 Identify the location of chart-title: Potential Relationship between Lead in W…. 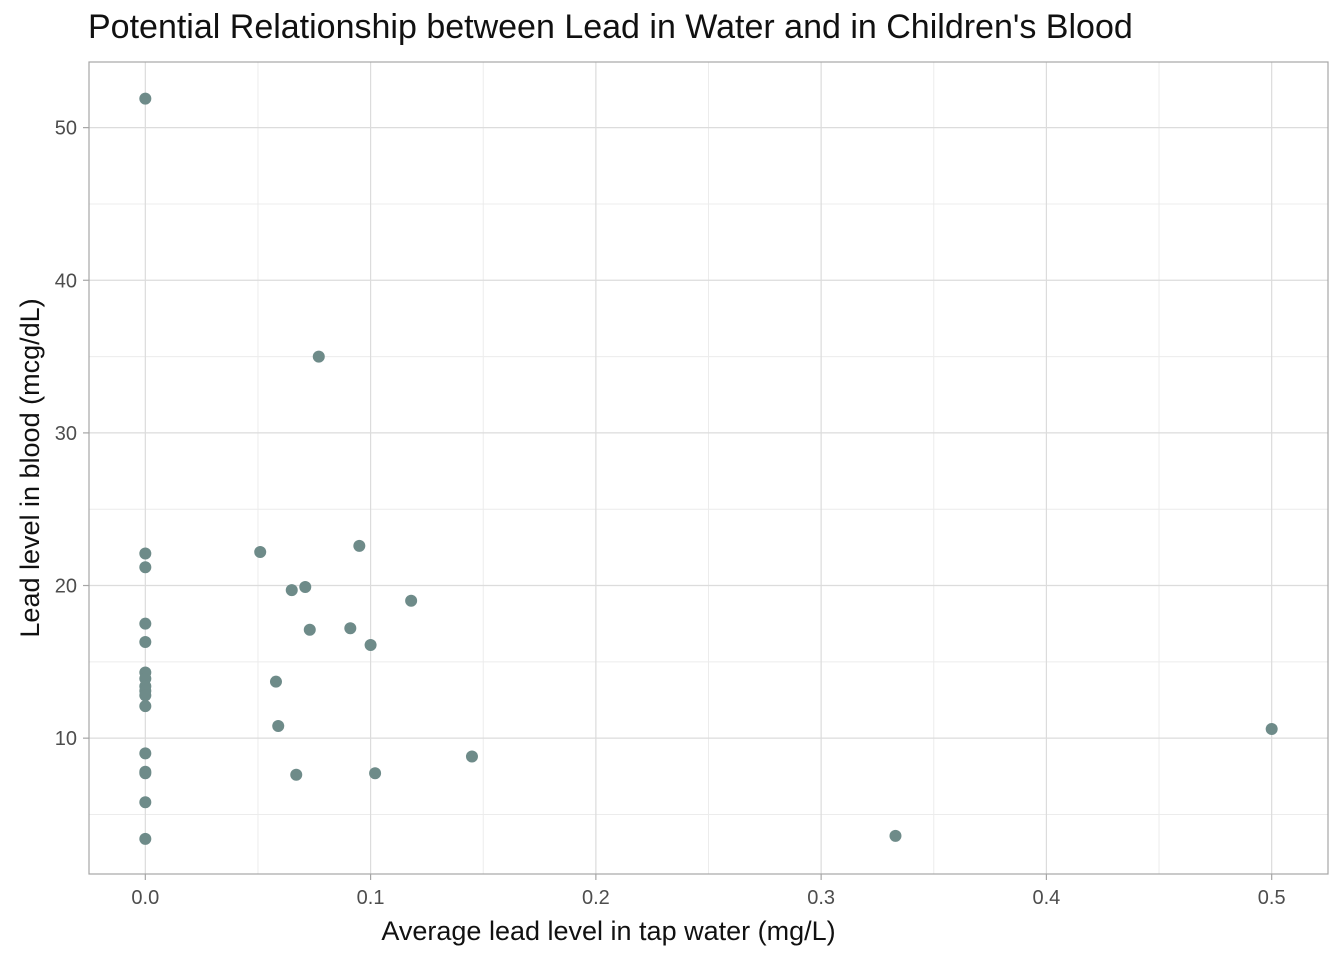
(610, 27).